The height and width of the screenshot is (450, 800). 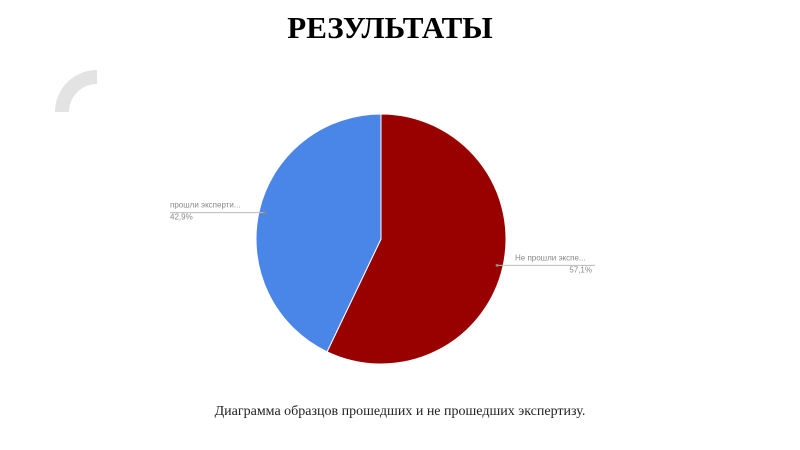 I want to click on value-label: 57,1%, so click(x=580, y=269).